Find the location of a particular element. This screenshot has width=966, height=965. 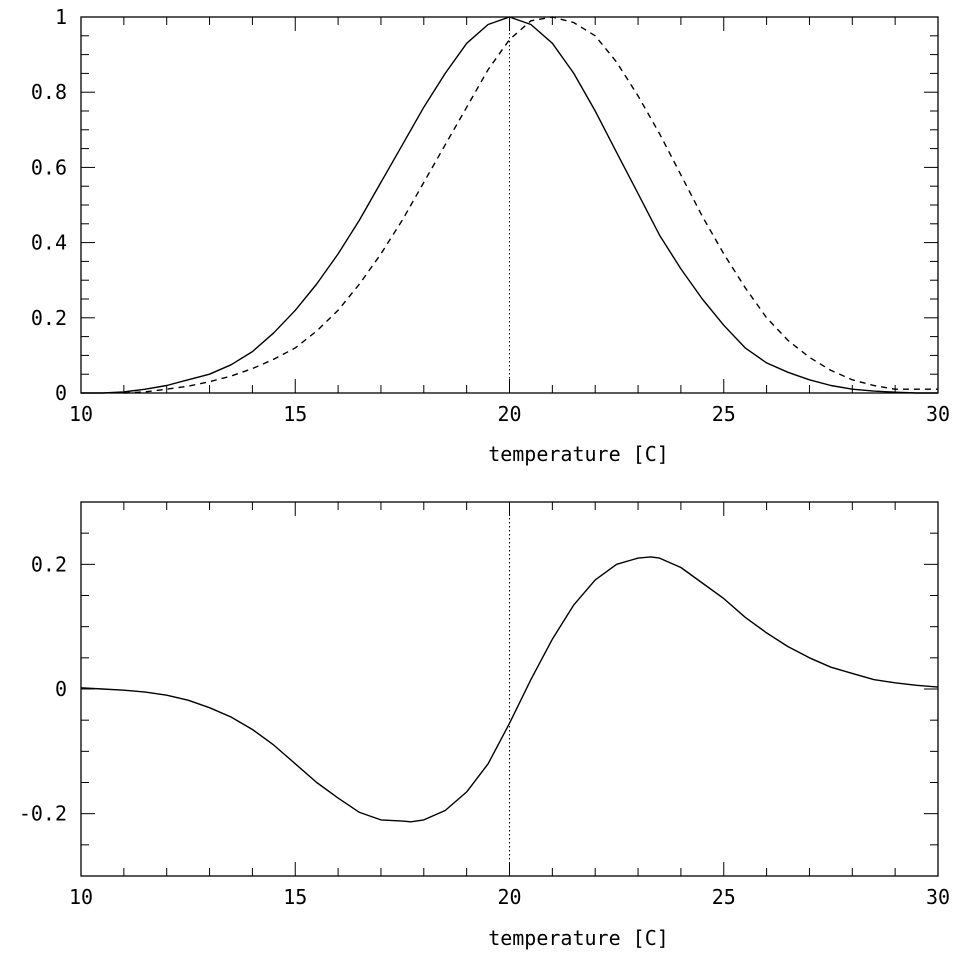

y-tick-label: 1 is located at coordinates (61, 17).